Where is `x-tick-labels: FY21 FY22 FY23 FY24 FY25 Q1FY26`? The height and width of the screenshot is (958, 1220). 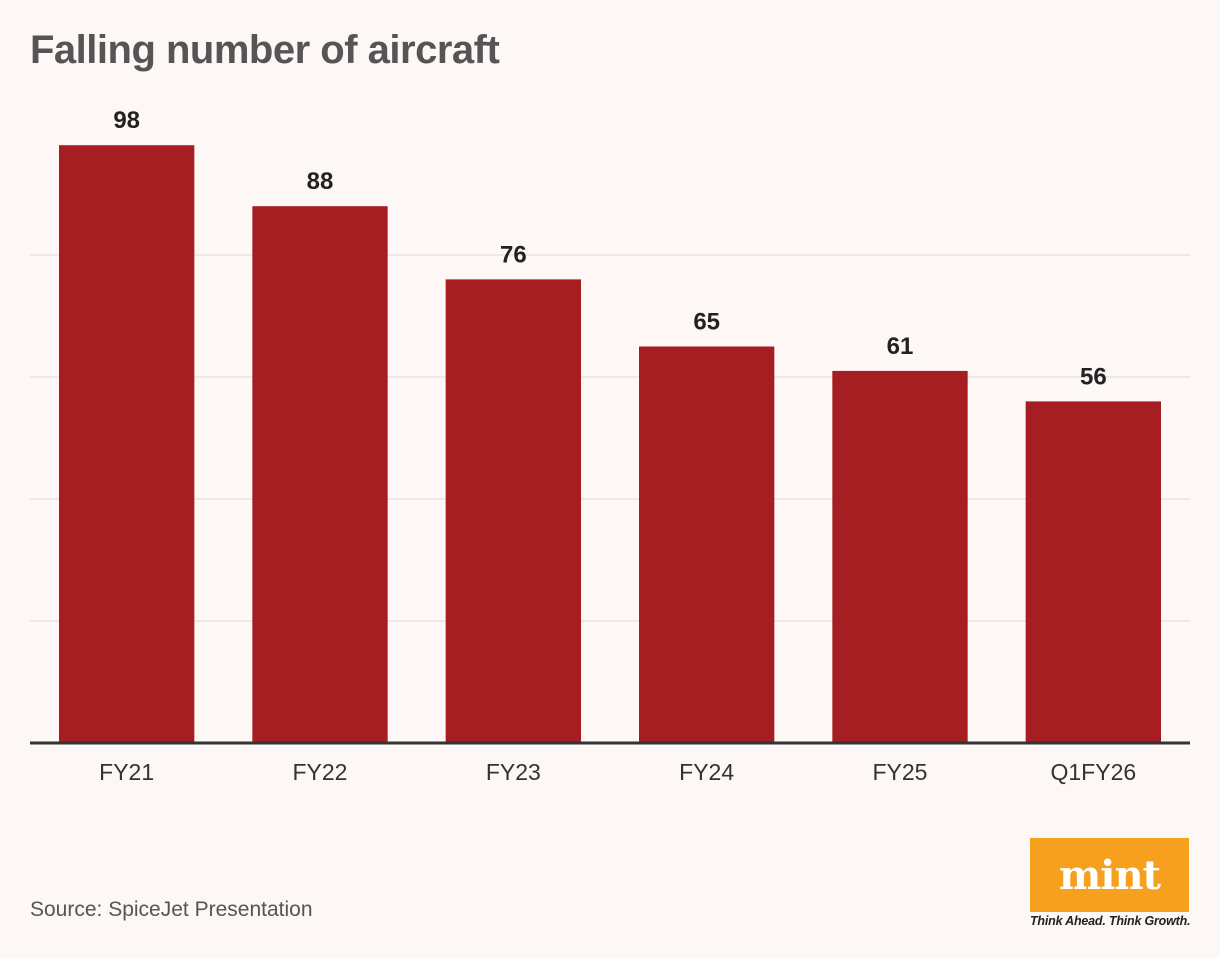
x-tick-labels: FY21 FY22 FY23 FY24 FY25 Q1FY26 is located at coordinates (617, 772).